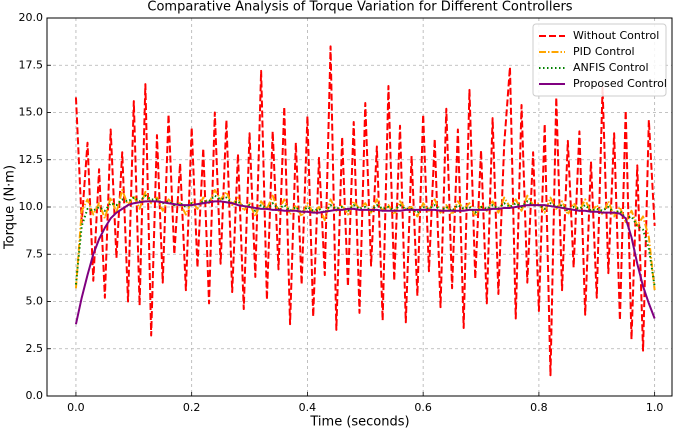  What do you see at coordinates (76, 407) in the screenshot?
I see `x-tick-label: 0.0` at bounding box center [76, 407].